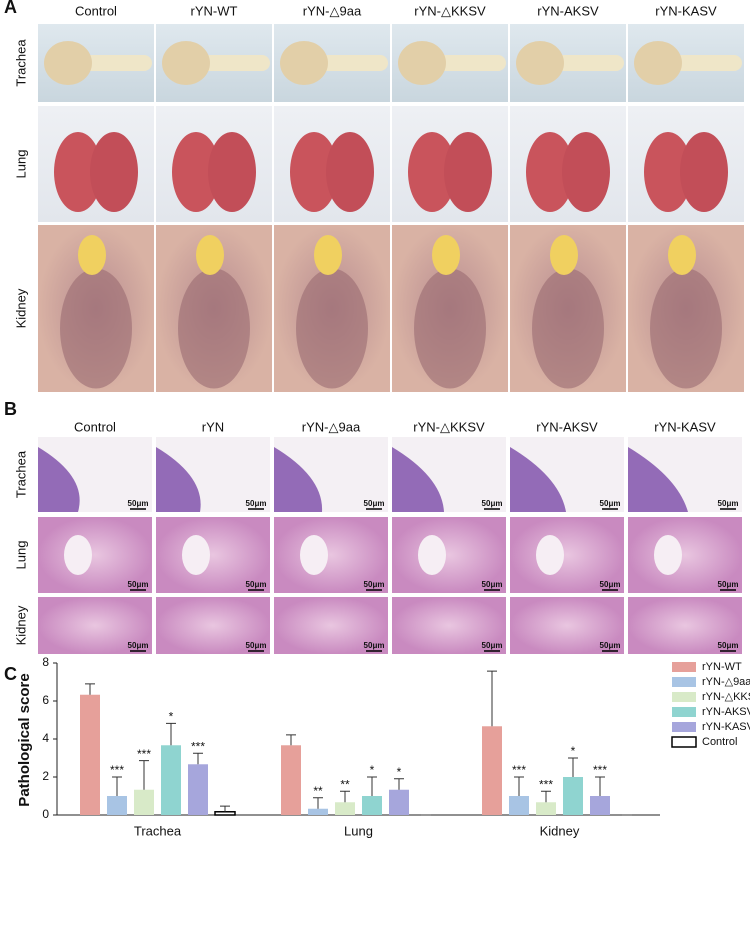 This screenshot has width=750, height=930. I want to click on y-tick-label: 2, so click(45, 776).